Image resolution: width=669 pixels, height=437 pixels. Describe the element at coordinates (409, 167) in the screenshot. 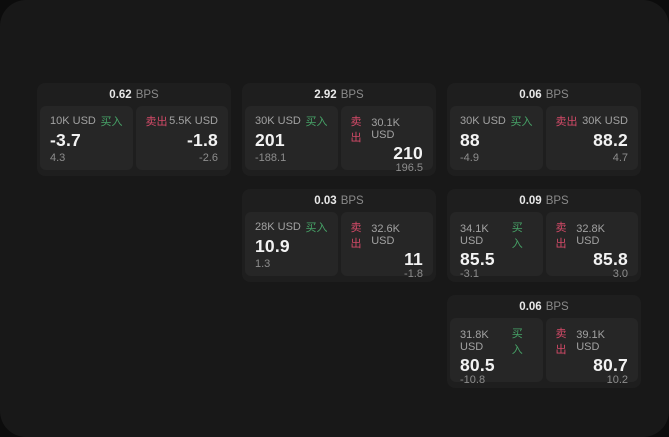

I see `sell-delta: 196.5` at that location.